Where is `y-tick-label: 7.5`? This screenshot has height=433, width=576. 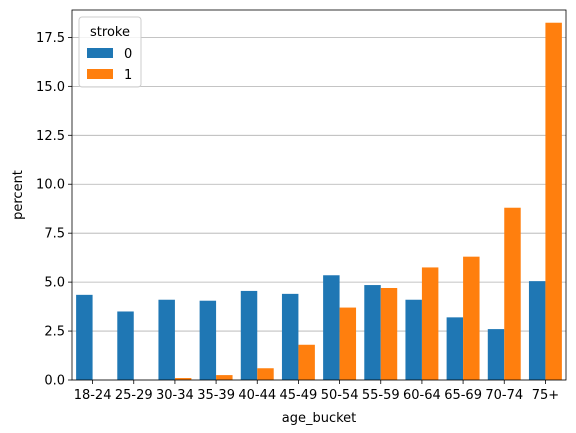 y-tick-label: 7.5 is located at coordinates (54, 234).